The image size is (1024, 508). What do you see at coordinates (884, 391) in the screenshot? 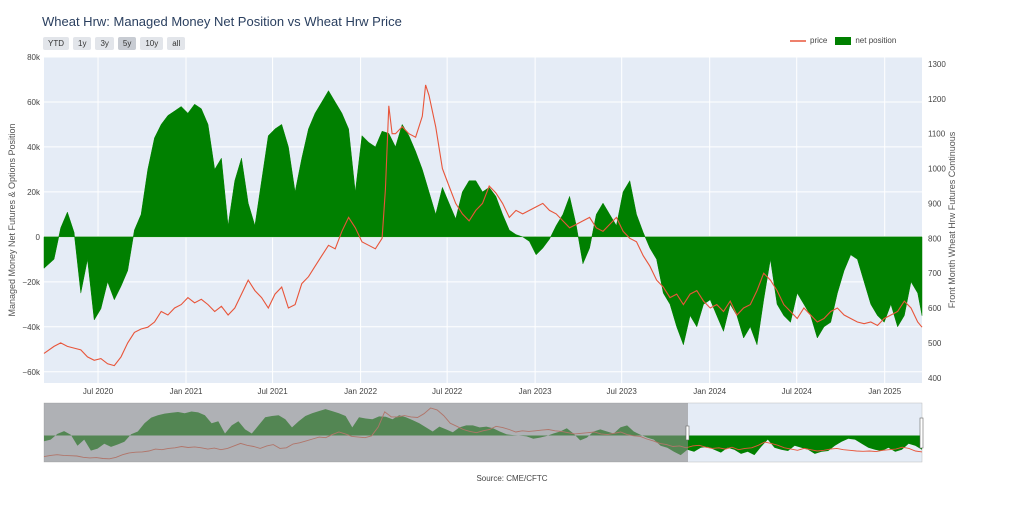
I see `x-axis-tick-label: Jan 2025` at bounding box center [884, 391].